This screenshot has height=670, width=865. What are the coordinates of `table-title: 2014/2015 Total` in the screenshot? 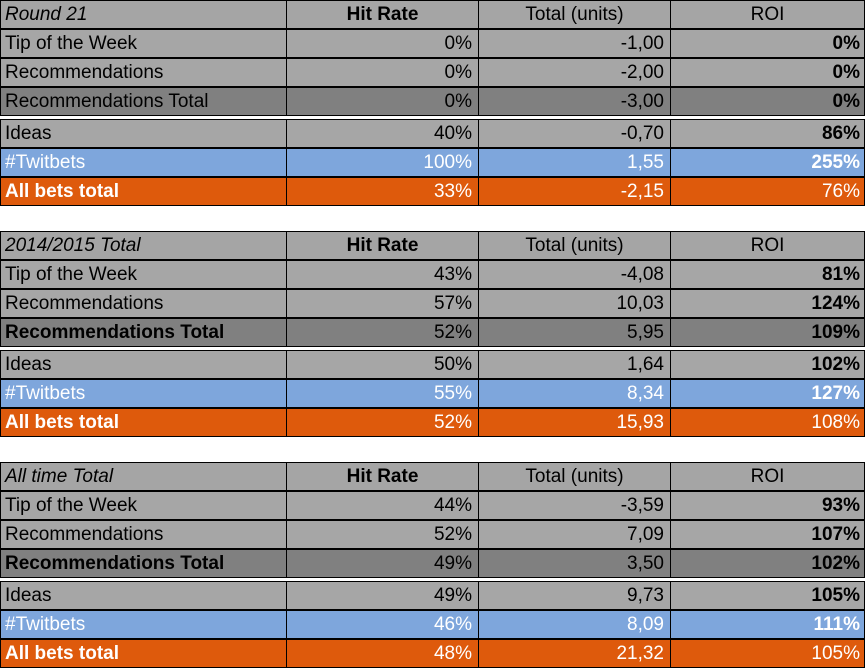 It's located at (143, 245).